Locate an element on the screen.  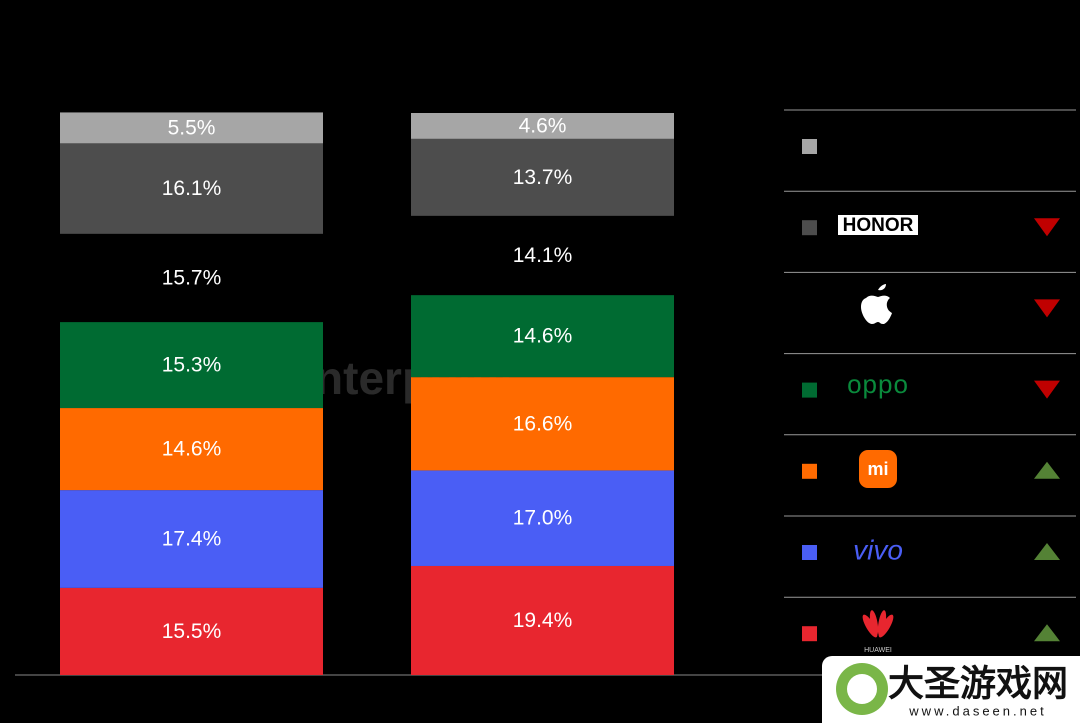
value-label: 19.4% is located at coordinates (543, 620).